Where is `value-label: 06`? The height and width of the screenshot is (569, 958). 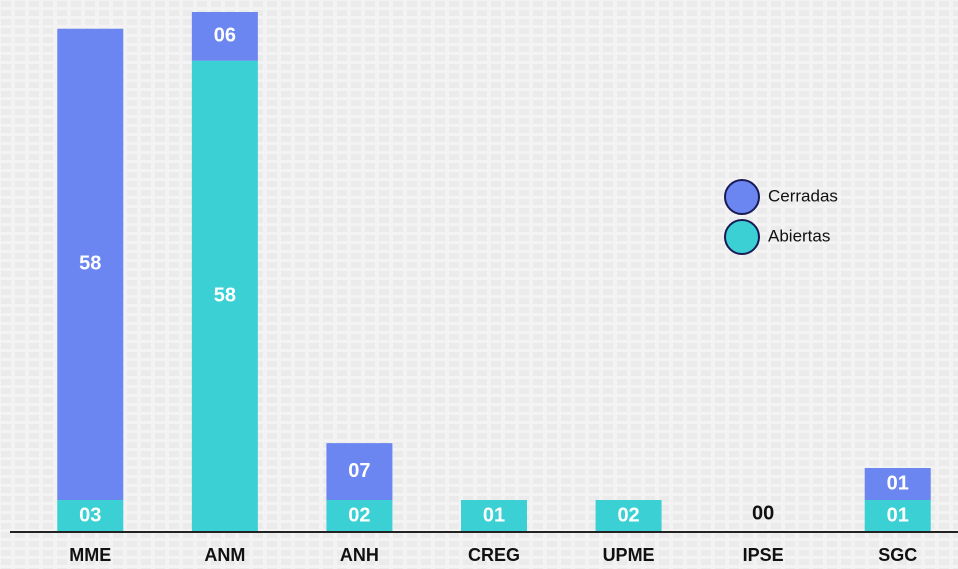 value-label: 06 is located at coordinates (225, 36).